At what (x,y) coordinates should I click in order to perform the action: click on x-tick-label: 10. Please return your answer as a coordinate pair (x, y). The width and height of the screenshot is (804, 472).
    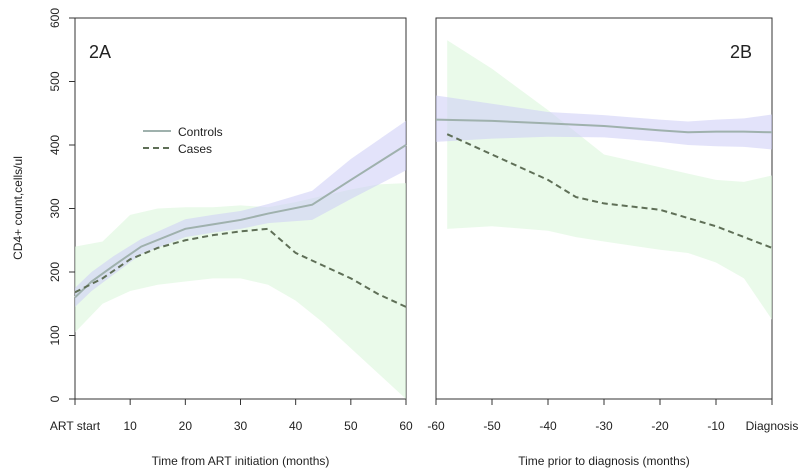
    Looking at the image, I should click on (130, 426).